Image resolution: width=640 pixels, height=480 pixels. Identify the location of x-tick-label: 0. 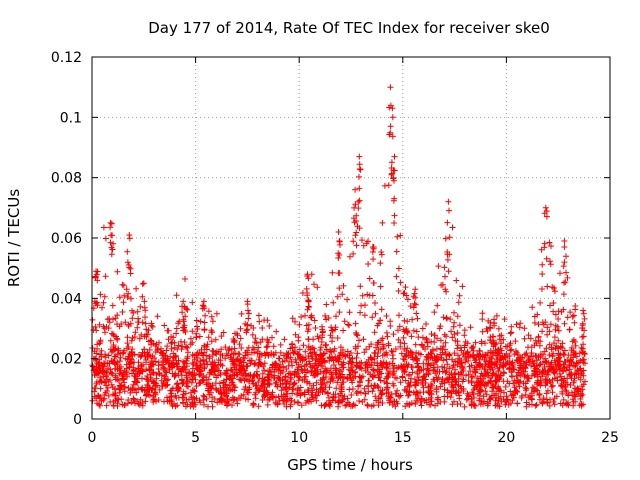
(92, 438).